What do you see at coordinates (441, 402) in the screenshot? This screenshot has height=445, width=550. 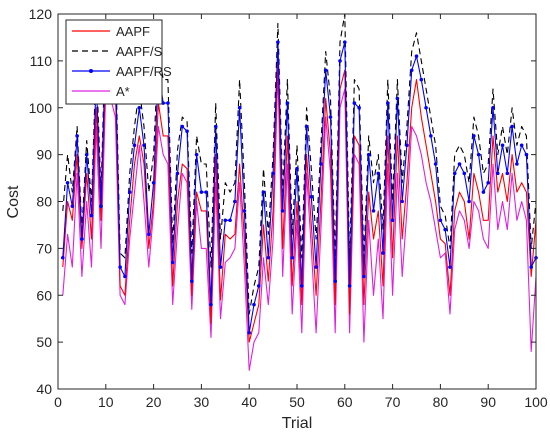 I see `x-tick-label: 80` at bounding box center [441, 402].